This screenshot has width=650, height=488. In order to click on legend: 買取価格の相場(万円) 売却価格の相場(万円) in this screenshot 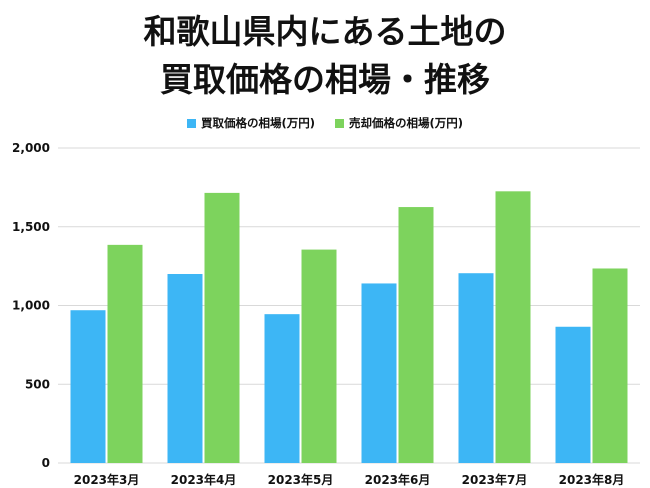, I will do `click(325, 123)`.